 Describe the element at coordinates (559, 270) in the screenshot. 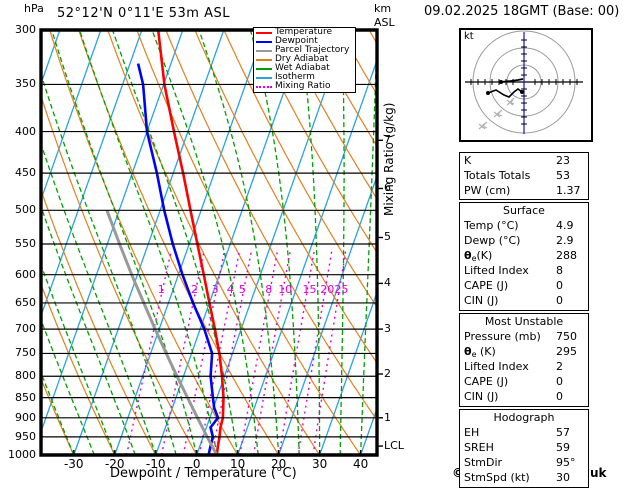

I see `surface-index-value: 8` at that location.